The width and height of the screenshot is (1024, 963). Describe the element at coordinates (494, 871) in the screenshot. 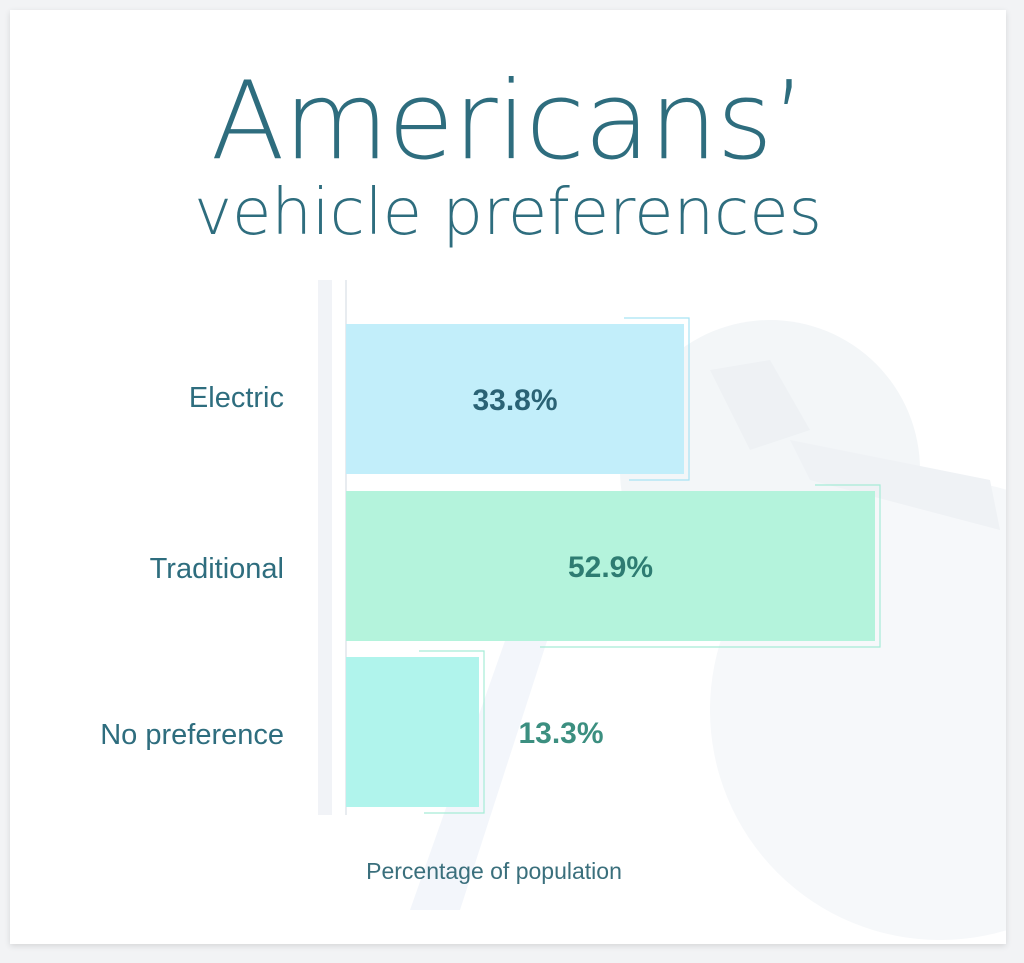

I see `x-axis-label: Percentage of population` at that location.